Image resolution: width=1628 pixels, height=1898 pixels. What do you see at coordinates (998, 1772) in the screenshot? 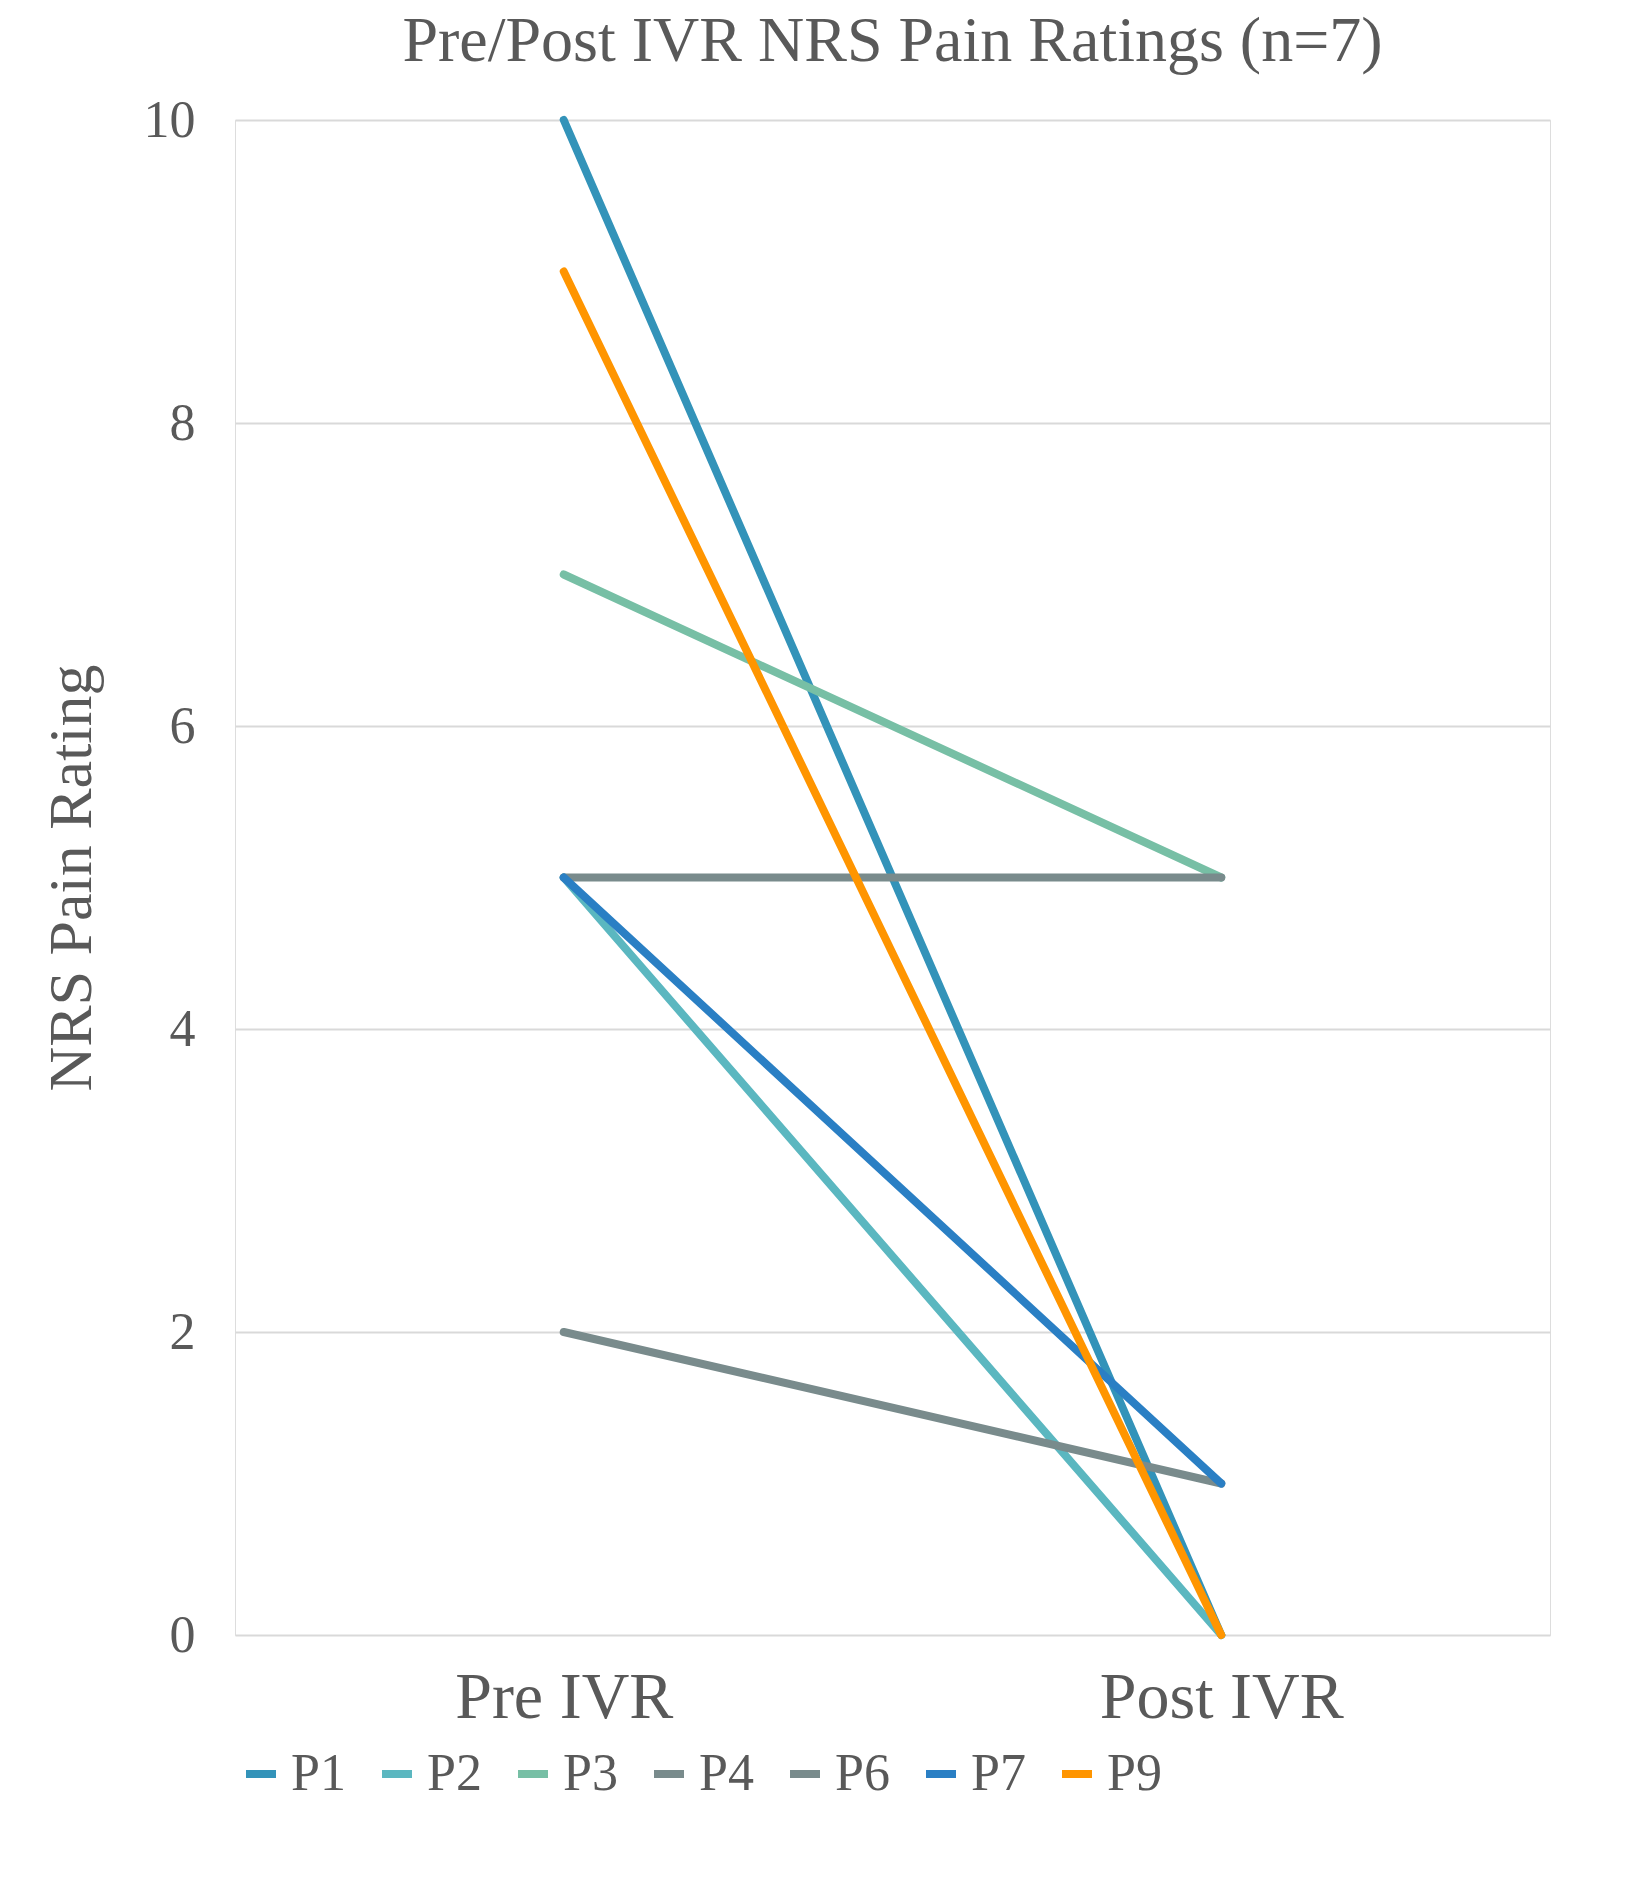
I see `legend-label: P7` at bounding box center [998, 1772].